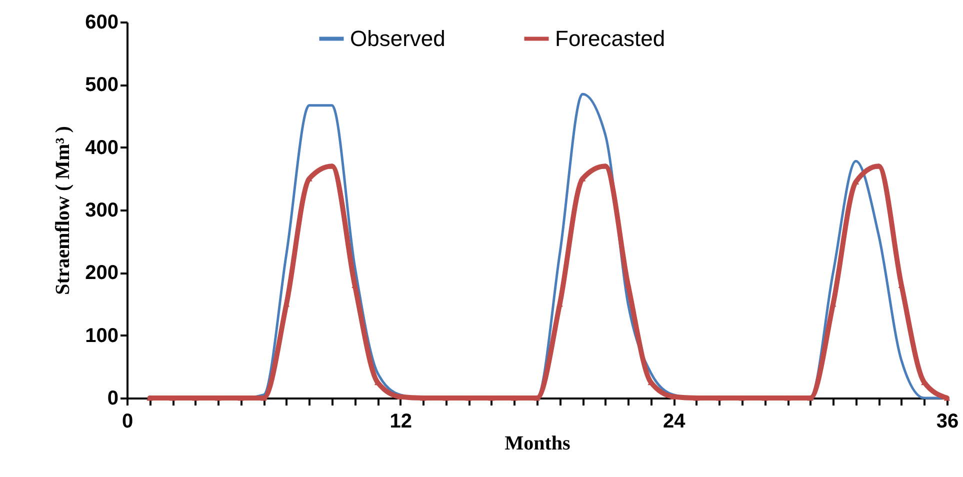  What do you see at coordinates (101, 23) in the screenshot?
I see `y-tick-label: 600` at bounding box center [101, 23].